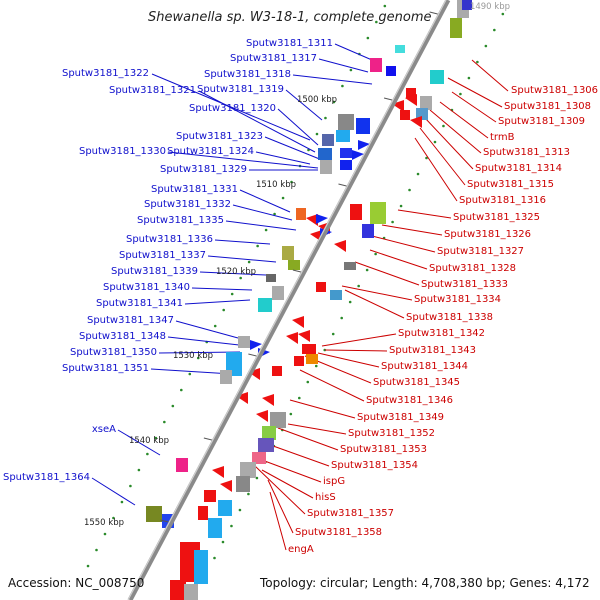  Describe the element at coordinates (122, 151) in the screenshot. I see `gene-label-sputw3181-1330: Sputw3181_1330` at that location.